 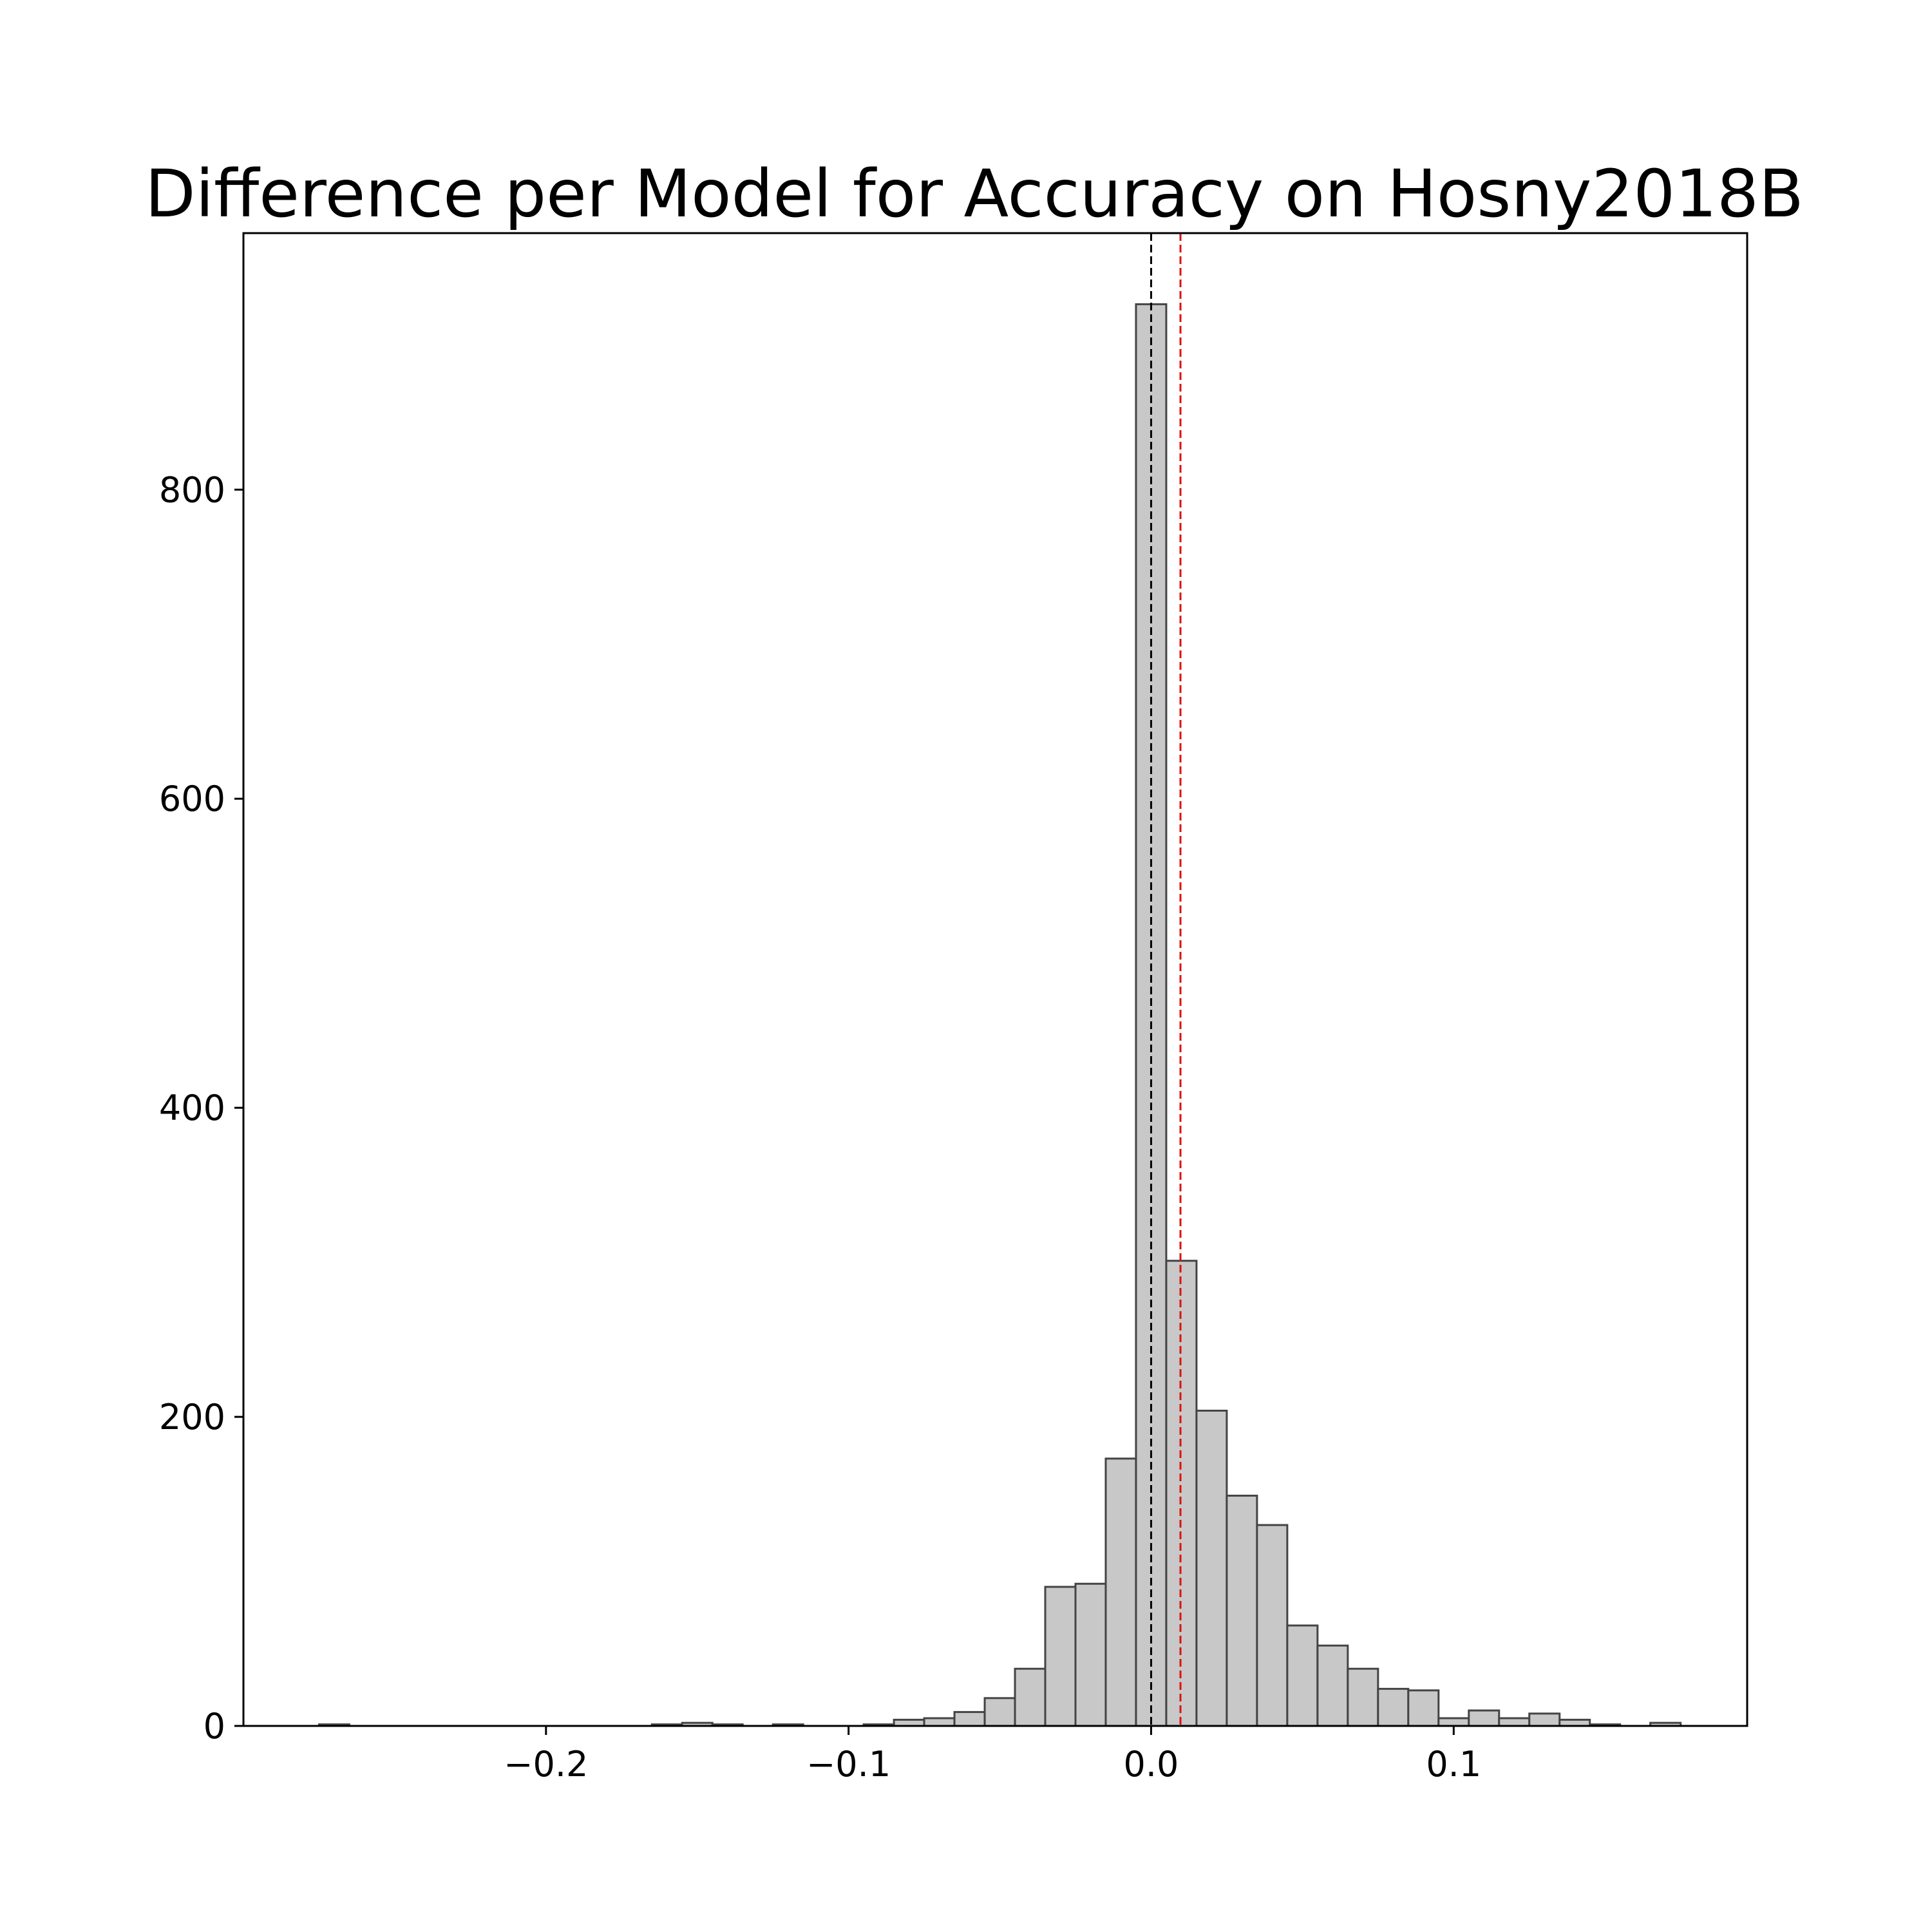 I want to click on y-tick-label: 800, so click(x=192, y=490).